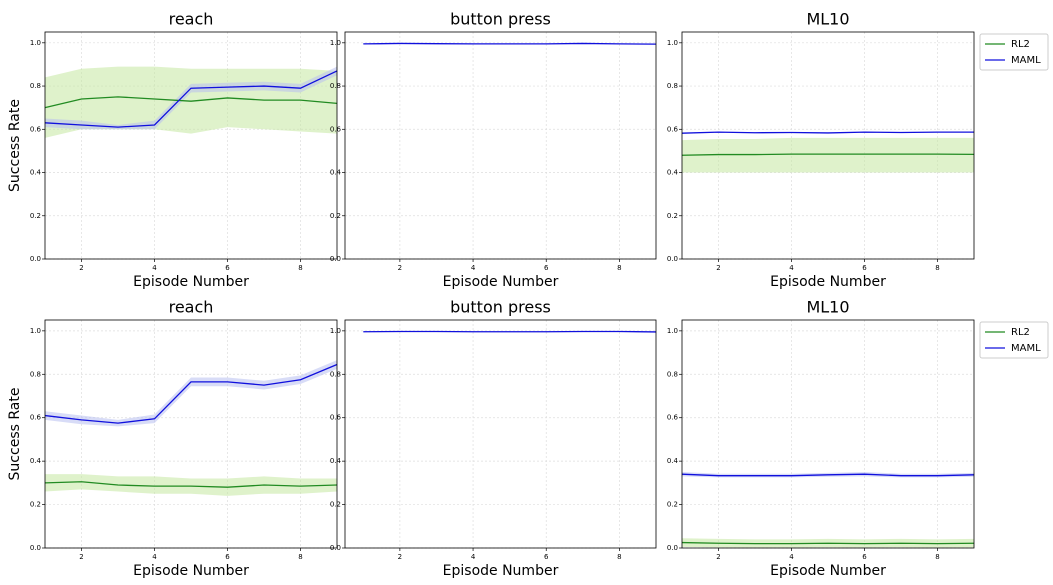 The image size is (1053, 585). Describe the element at coordinates (827, 307) in the screenshot. I see `subplot-title: ML10` at that location.